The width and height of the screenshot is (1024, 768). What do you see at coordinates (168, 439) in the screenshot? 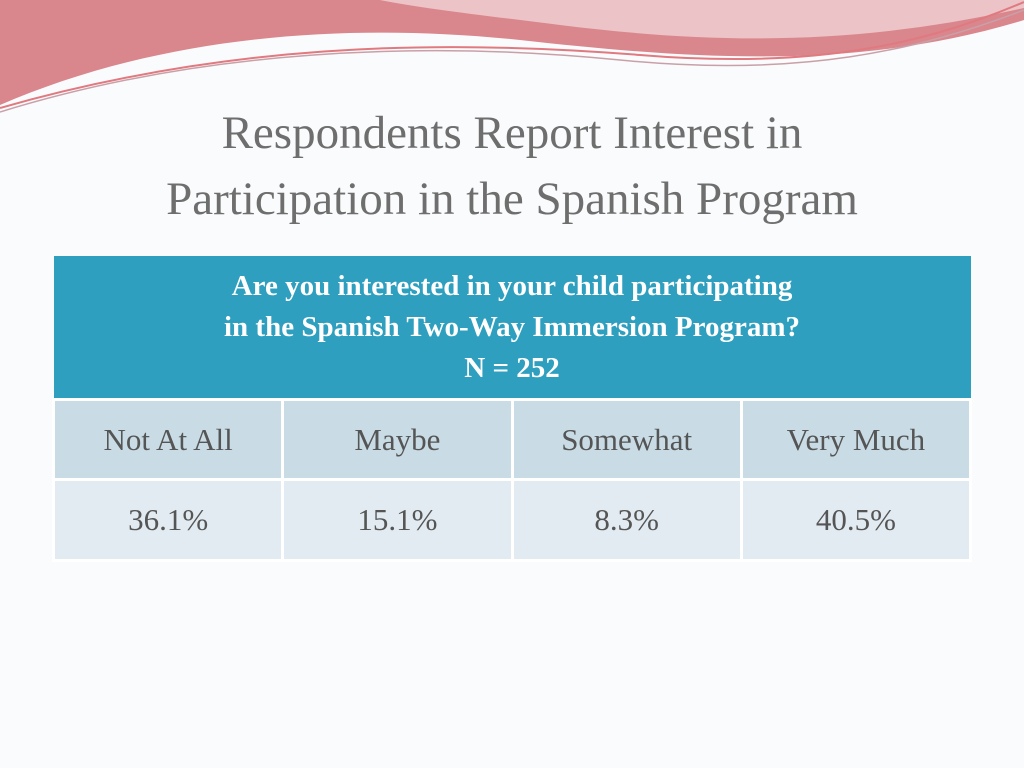
I see `column-label: Not At All` at bounding box center [168, 439].